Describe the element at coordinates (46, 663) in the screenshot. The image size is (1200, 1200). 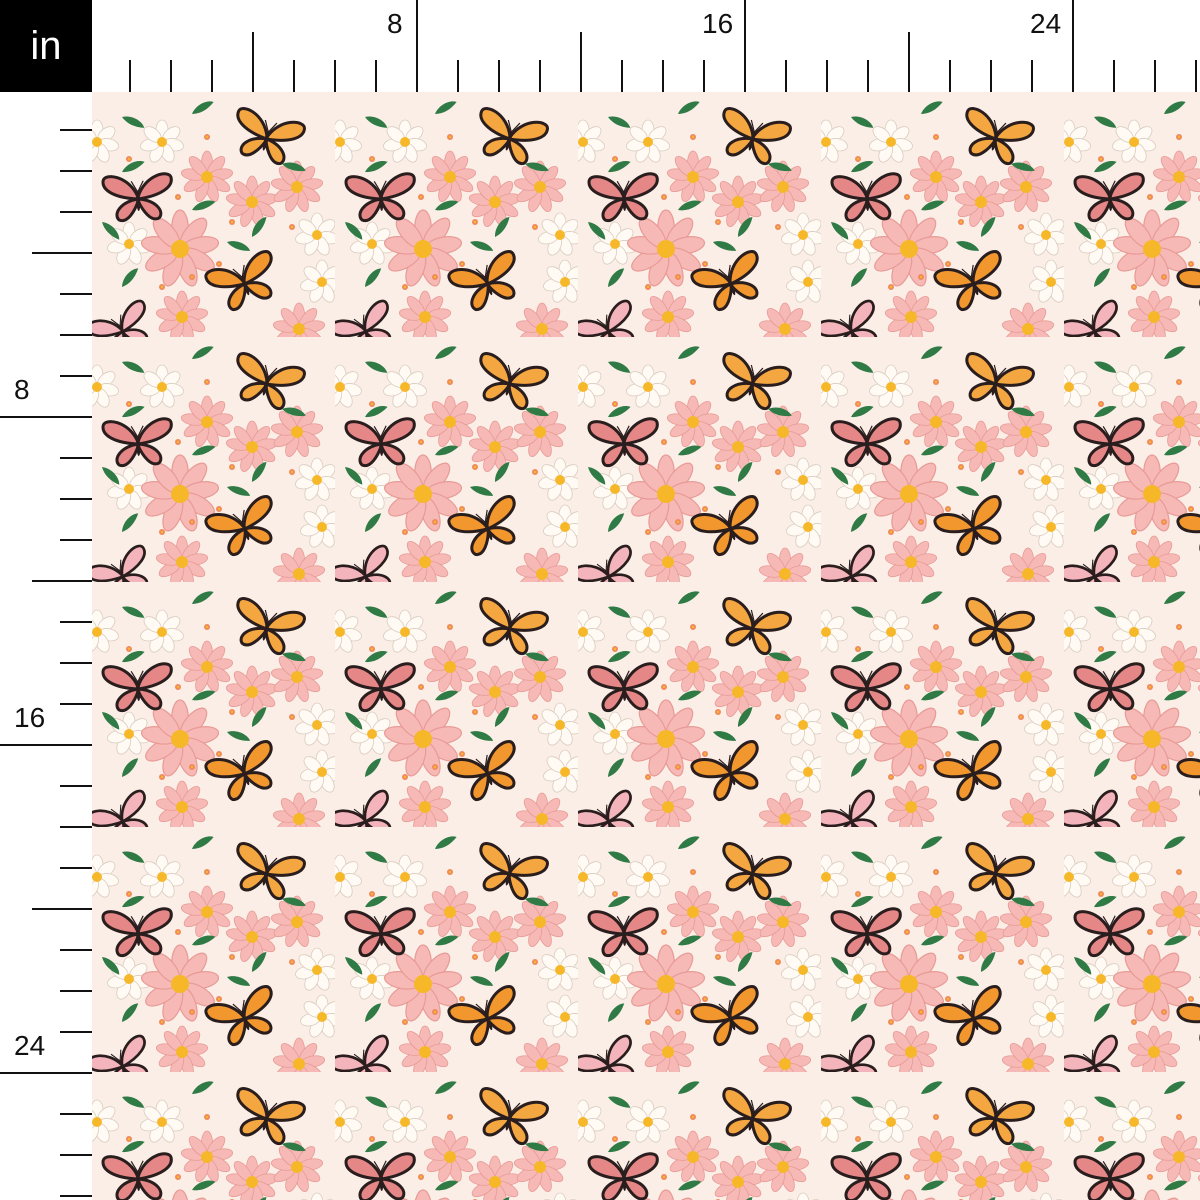
I see `left-ruler-ticks` at that location.